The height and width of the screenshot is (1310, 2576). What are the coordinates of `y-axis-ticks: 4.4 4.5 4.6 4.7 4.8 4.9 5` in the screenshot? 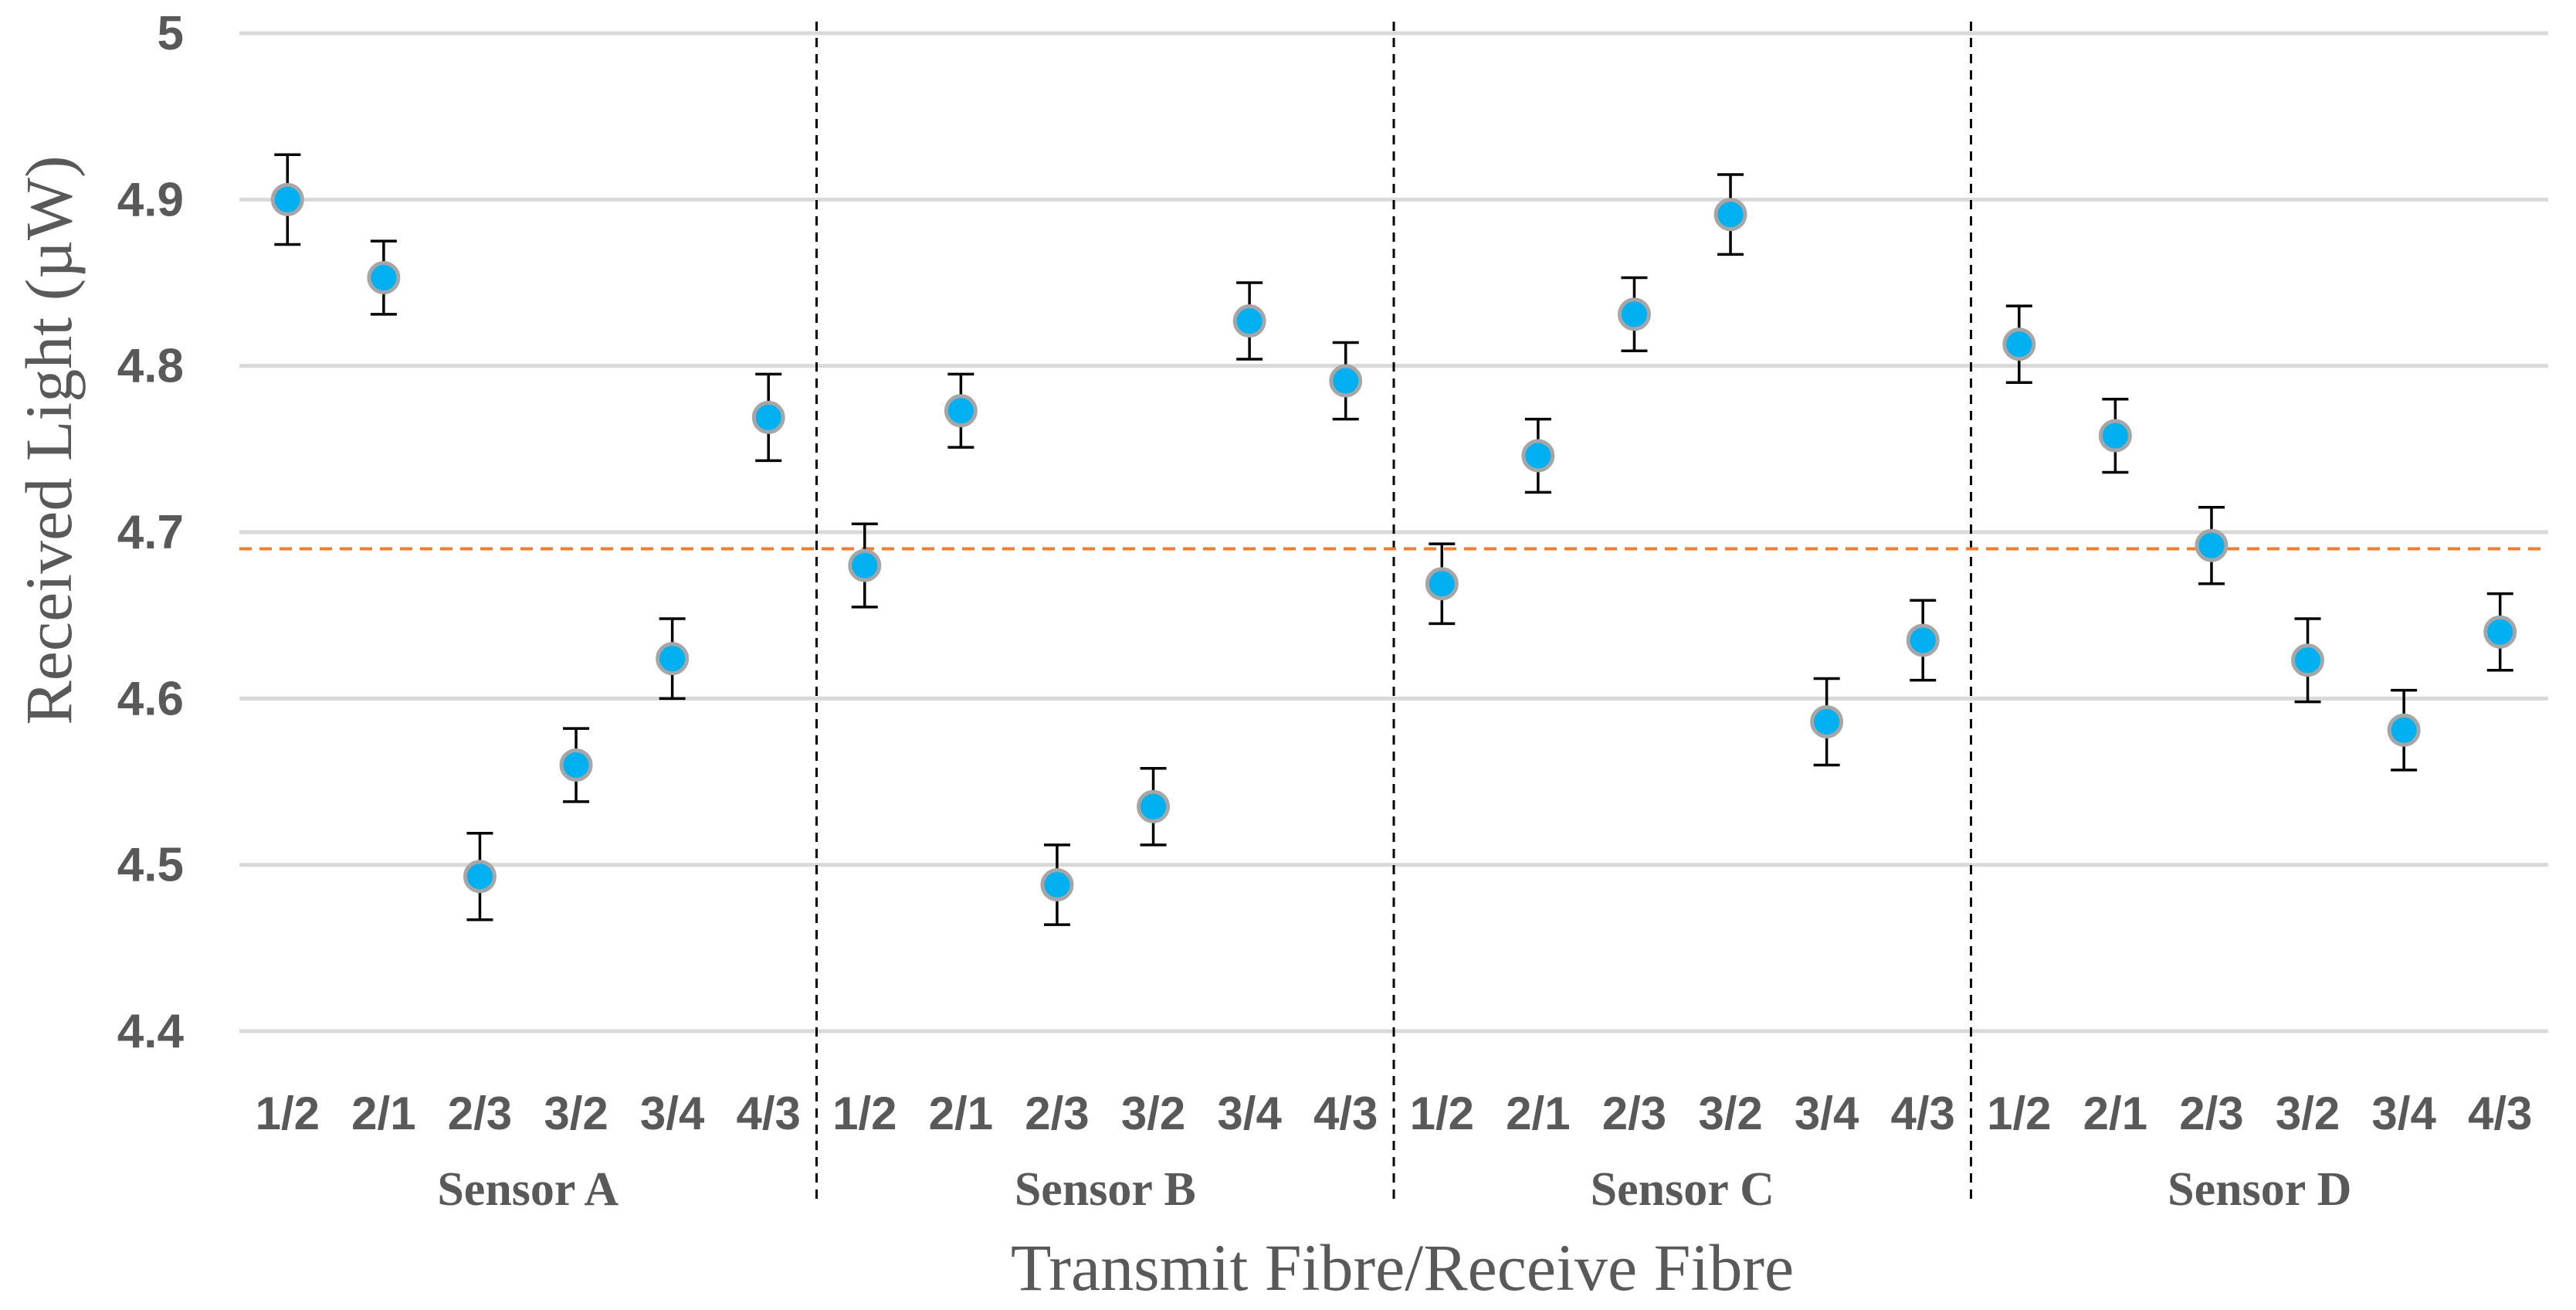 It's located at (151, 532).